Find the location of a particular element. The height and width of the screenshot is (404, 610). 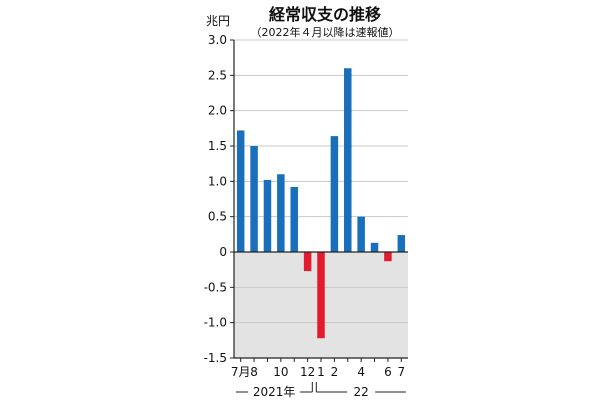

x-tick-label: 7月 is located at coordinates (241, 372).